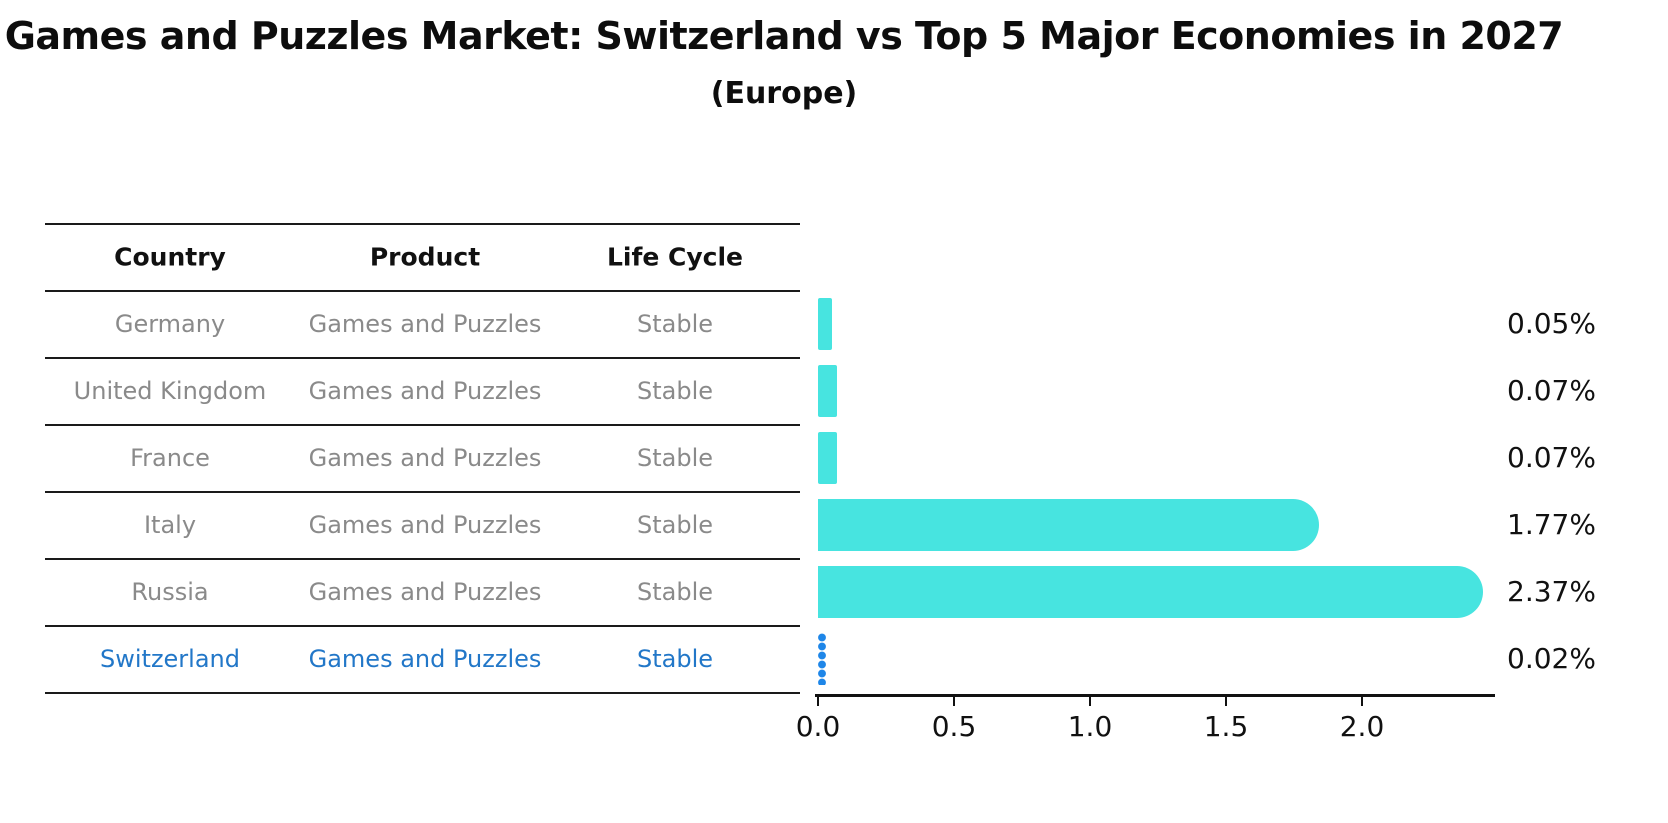 This screenshot has height=823, width=1668. Describe the element at coordinates (1069, 524) in the screenshot. I see `bar-italy` at that location.